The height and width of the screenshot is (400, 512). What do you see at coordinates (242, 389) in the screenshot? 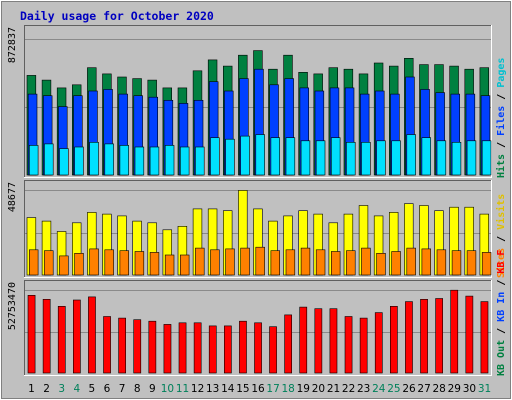
I see `x-tick-label-15: 15` at bounding box center [242, 389].